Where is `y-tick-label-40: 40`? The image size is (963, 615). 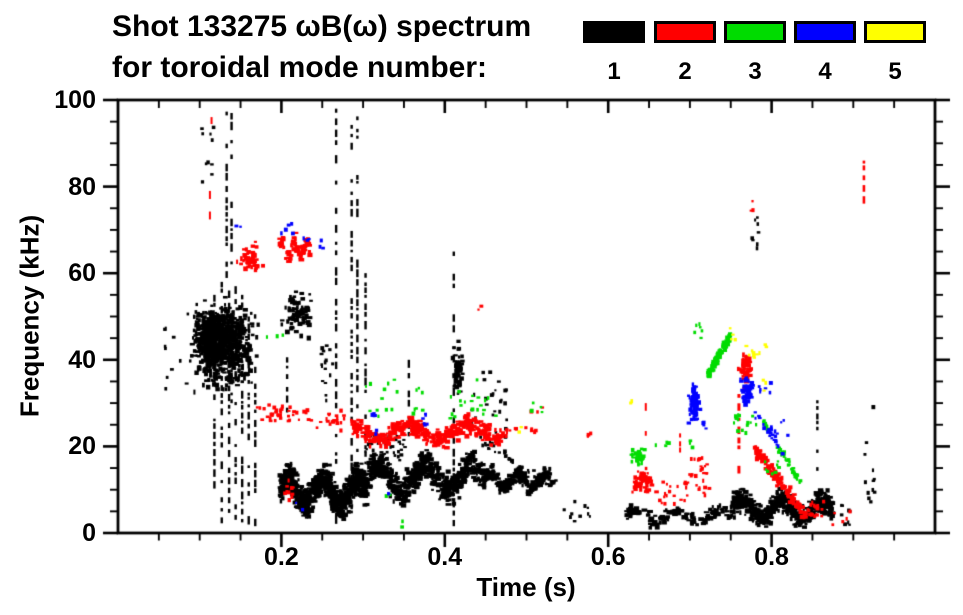 y-tick-label-40: 40 is located at coordinates (82, 359).